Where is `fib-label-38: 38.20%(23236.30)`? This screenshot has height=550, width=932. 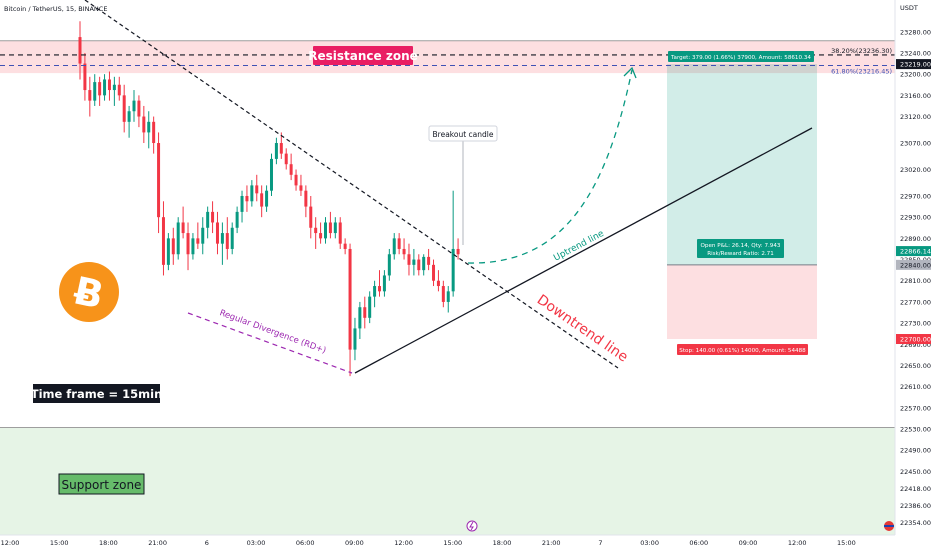 fib-label-38: 38.20%(23236.30) is located at coordinates (861, 51).